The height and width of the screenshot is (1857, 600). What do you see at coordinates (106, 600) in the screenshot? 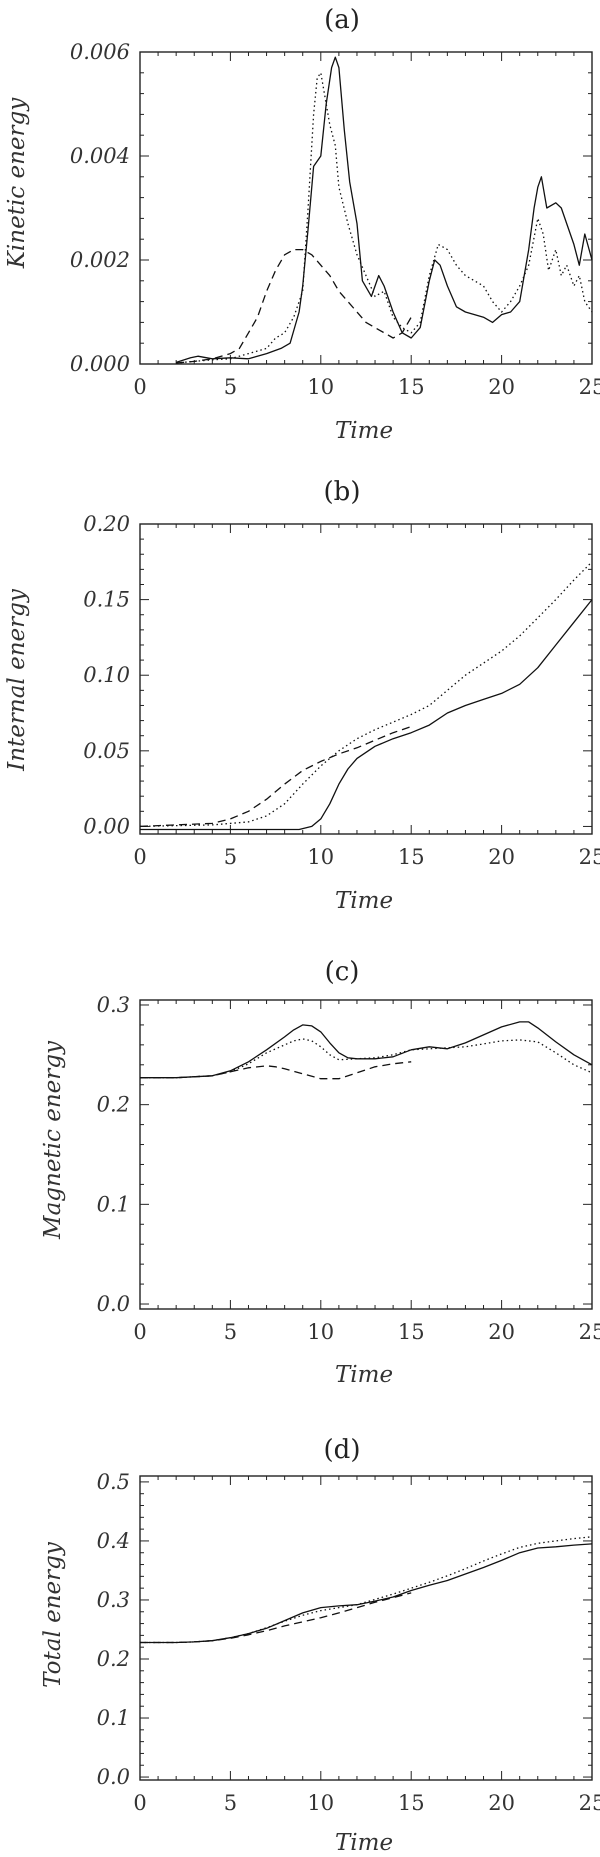
I see `y-tick-label: 0.15` at bounding box center [106, 600].